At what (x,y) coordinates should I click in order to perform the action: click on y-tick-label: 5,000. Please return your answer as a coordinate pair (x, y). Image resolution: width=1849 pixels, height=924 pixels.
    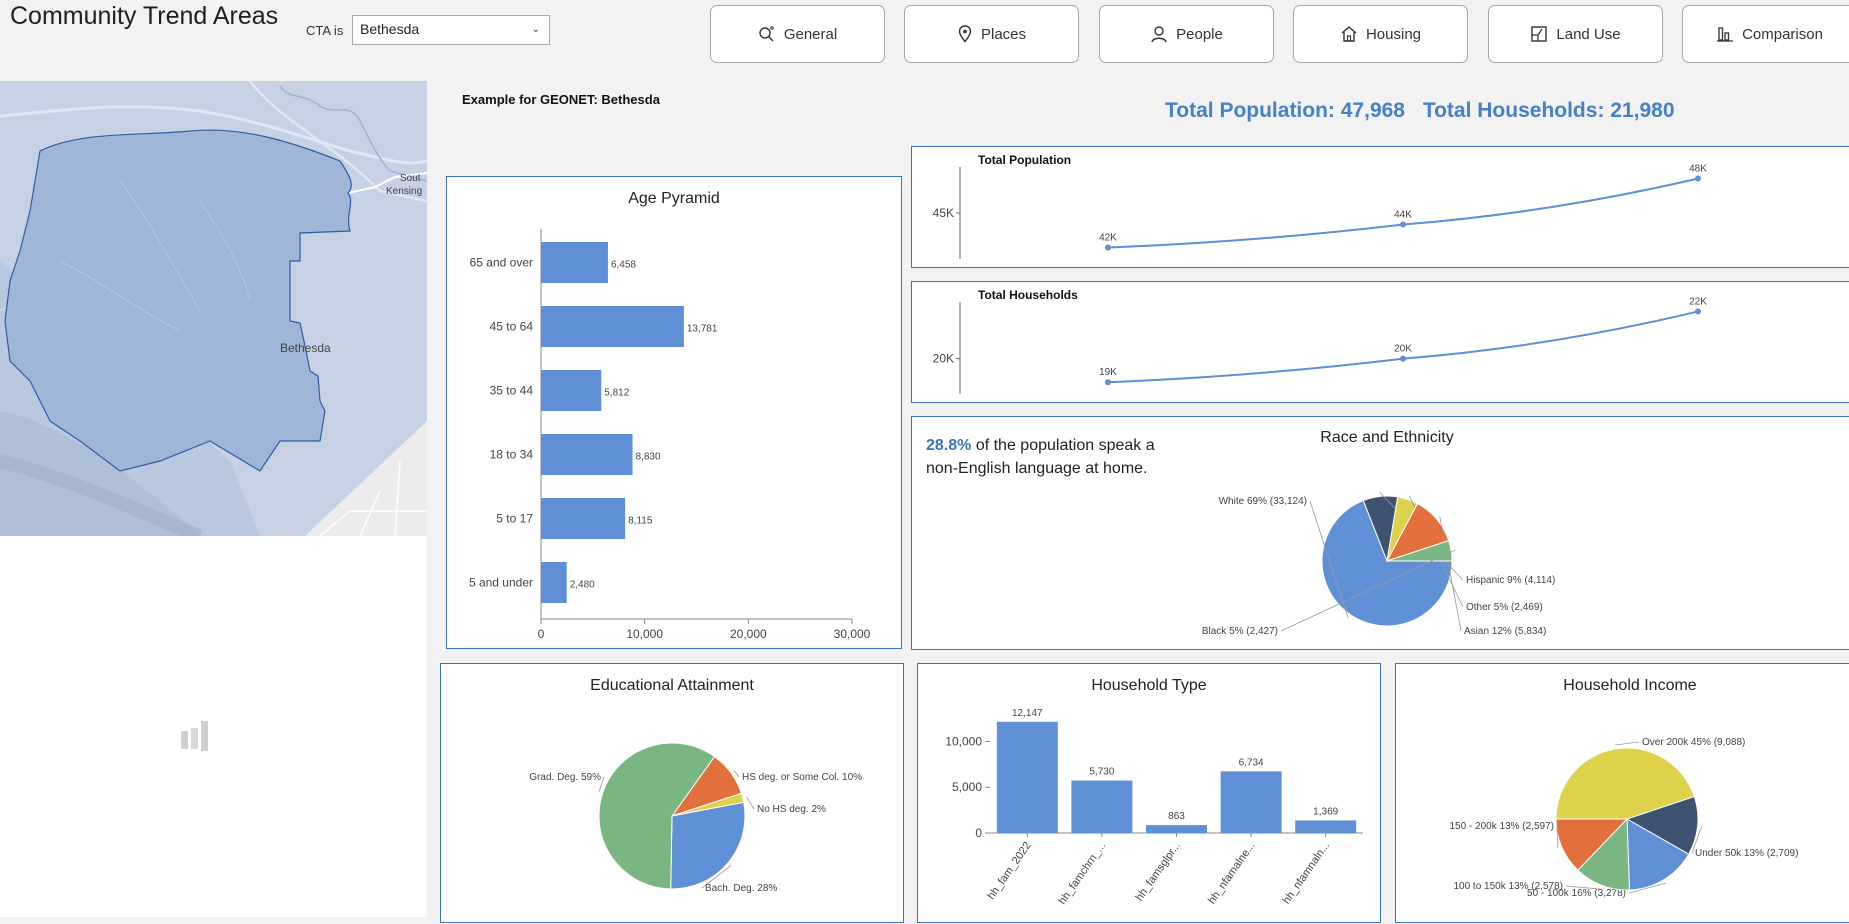
    Looking at the image, I should click on (967, 787).